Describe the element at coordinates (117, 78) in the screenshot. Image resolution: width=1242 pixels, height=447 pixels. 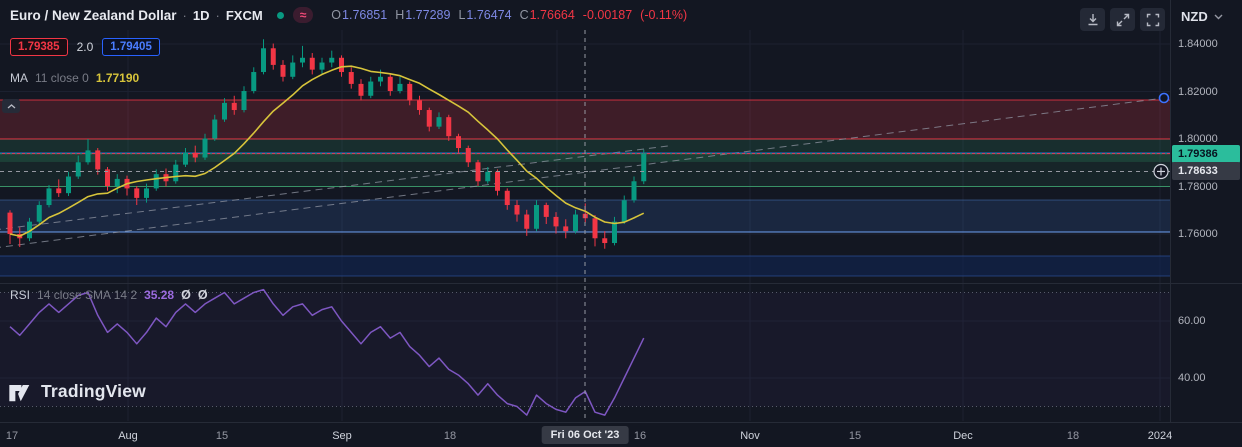
I see `ma-value: 1.77190` at that location.